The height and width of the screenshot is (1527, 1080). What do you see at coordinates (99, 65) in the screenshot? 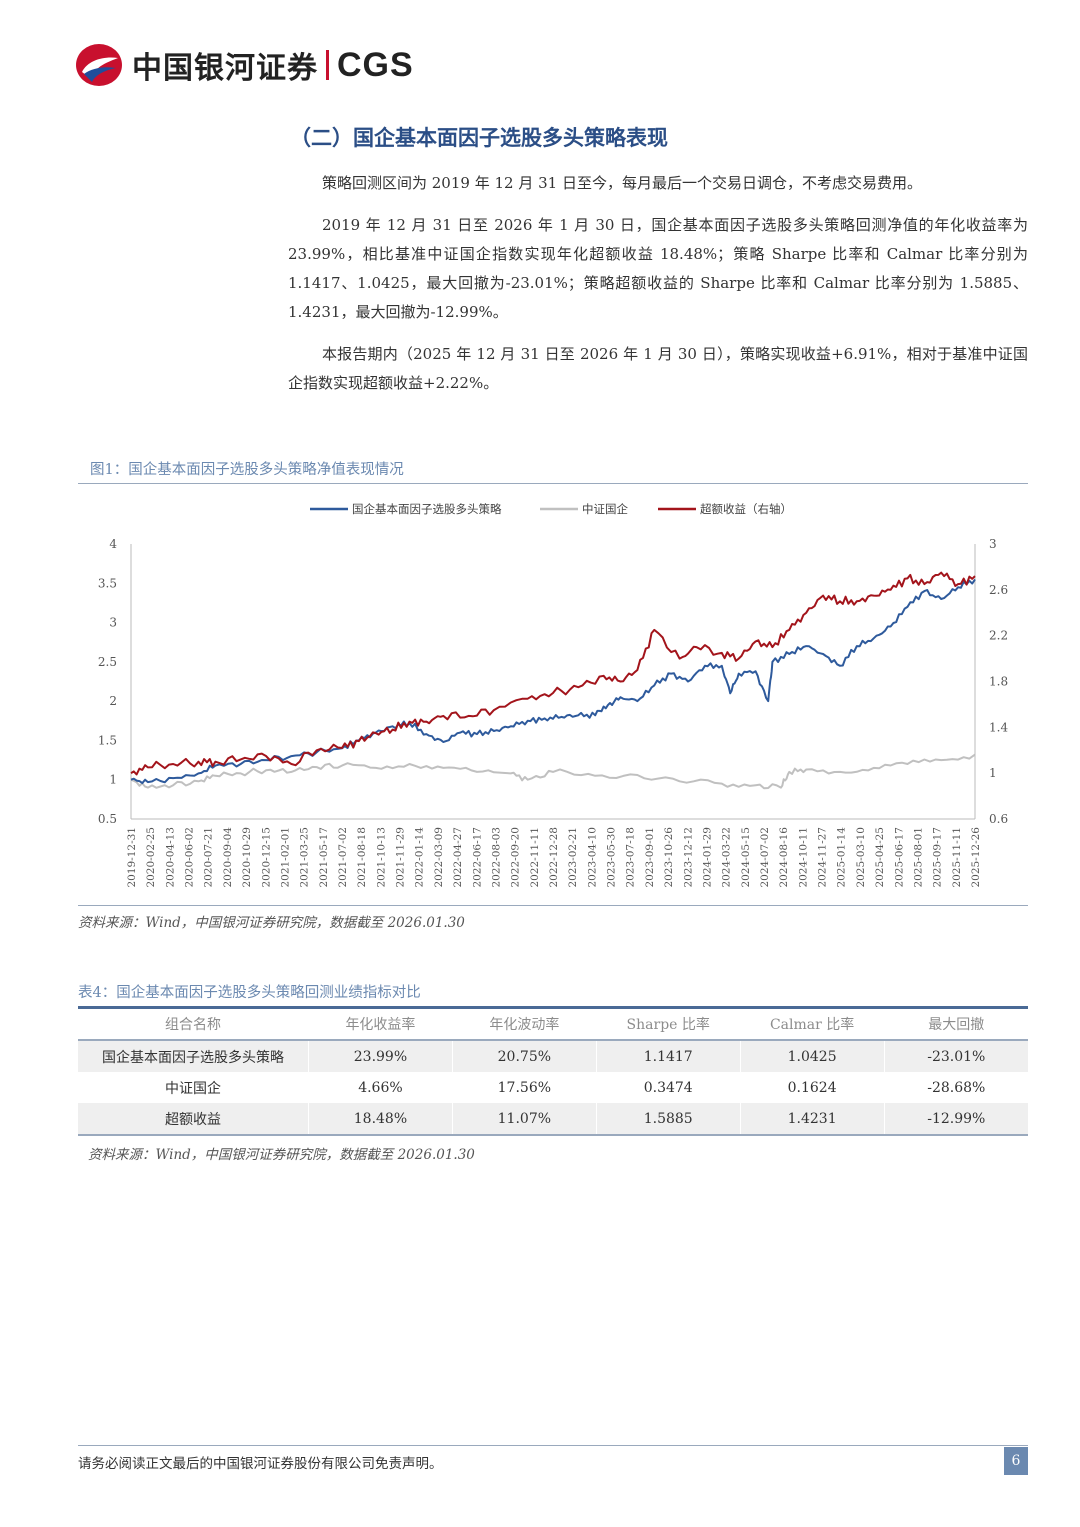
I see `cgs-logo-icon` at bounding box center [99, 65].